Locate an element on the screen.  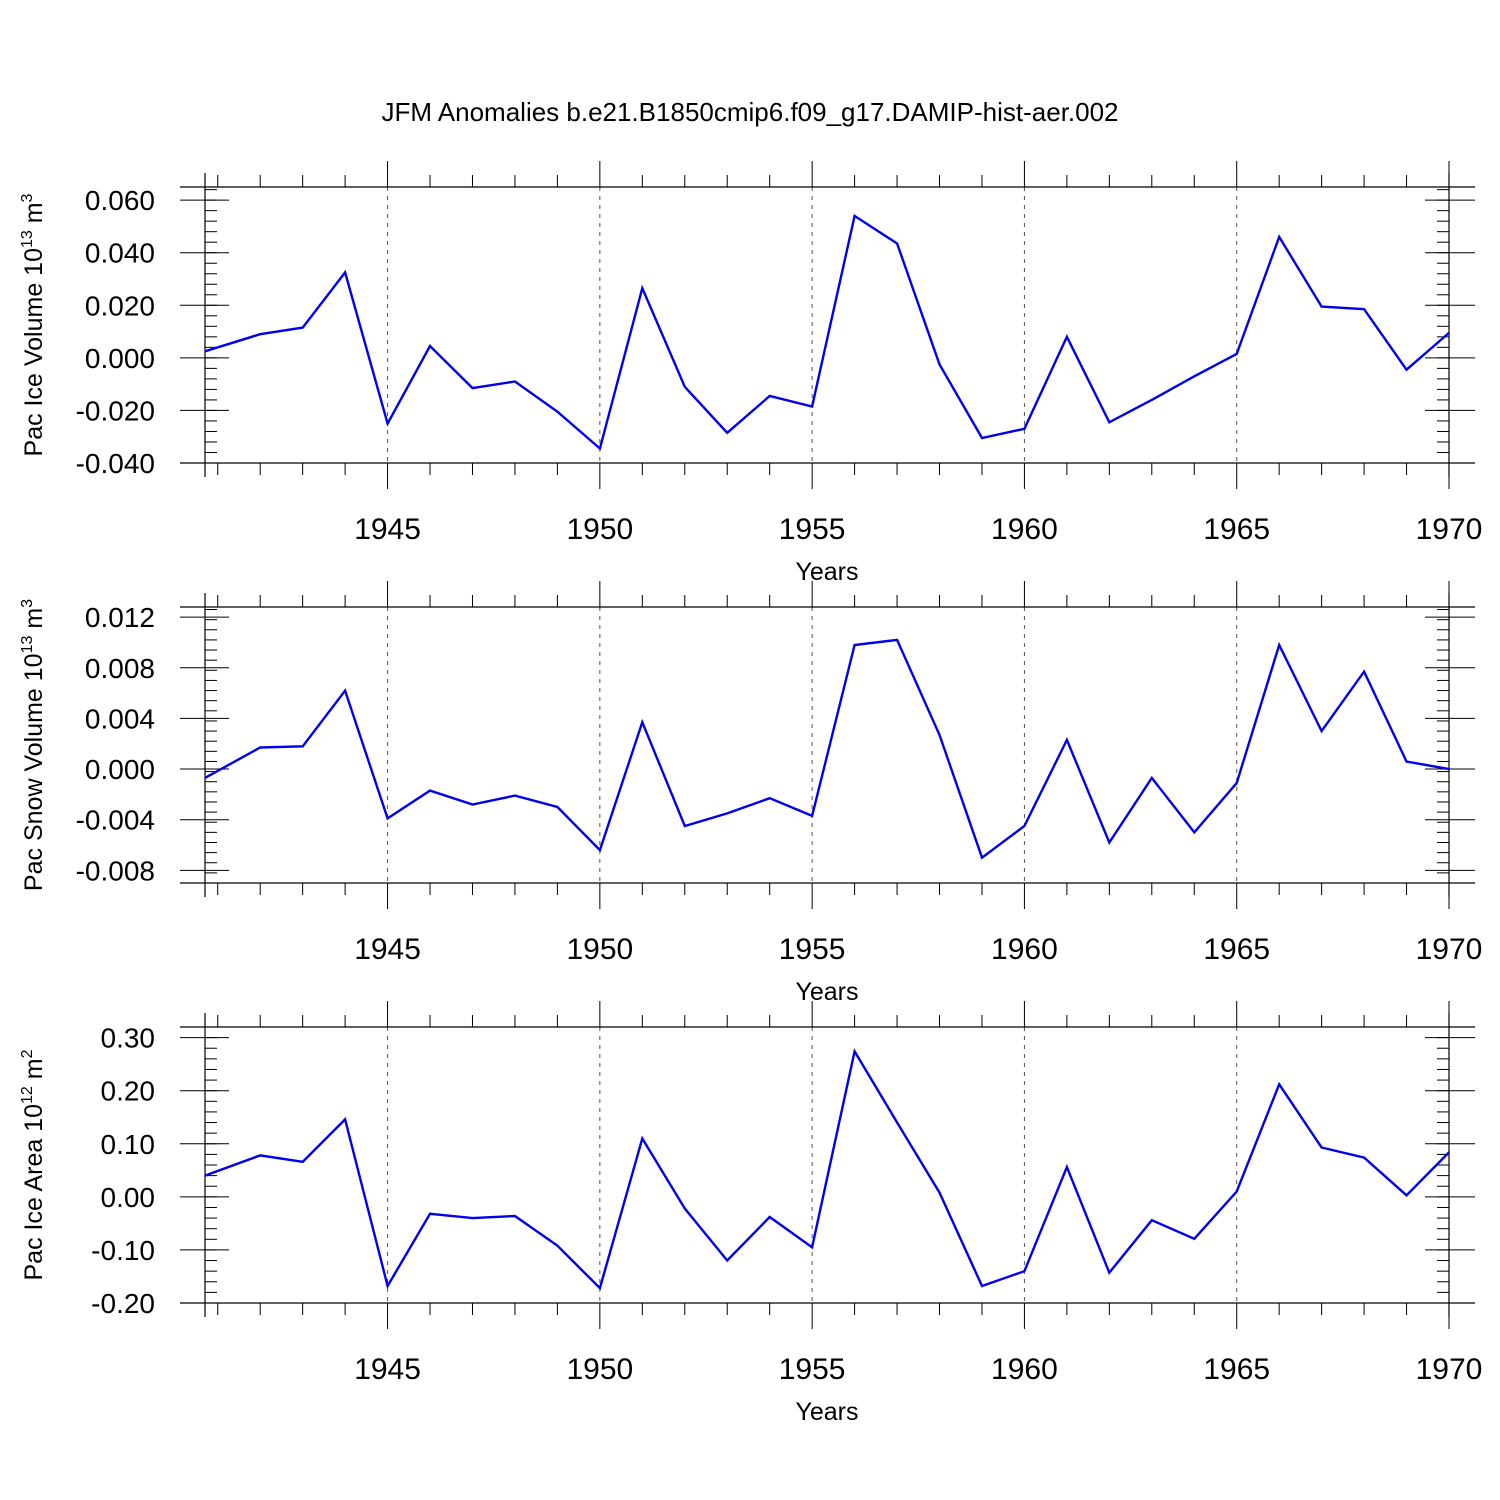
panel-1-y-tick-label: -0.020 is located at coordinates (115, 410).